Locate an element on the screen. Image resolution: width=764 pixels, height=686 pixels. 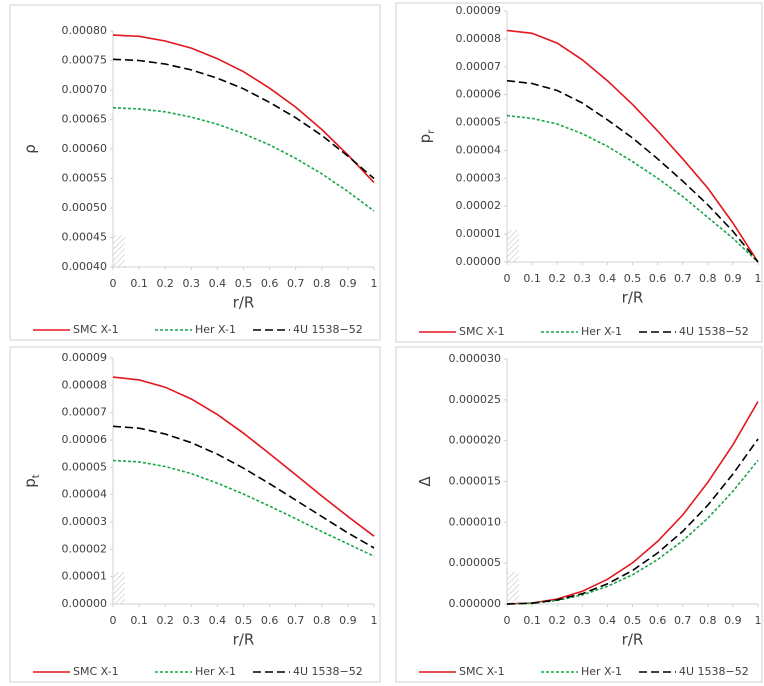
y-tick-label: 0.000015 is located at coordinates (475, 481).